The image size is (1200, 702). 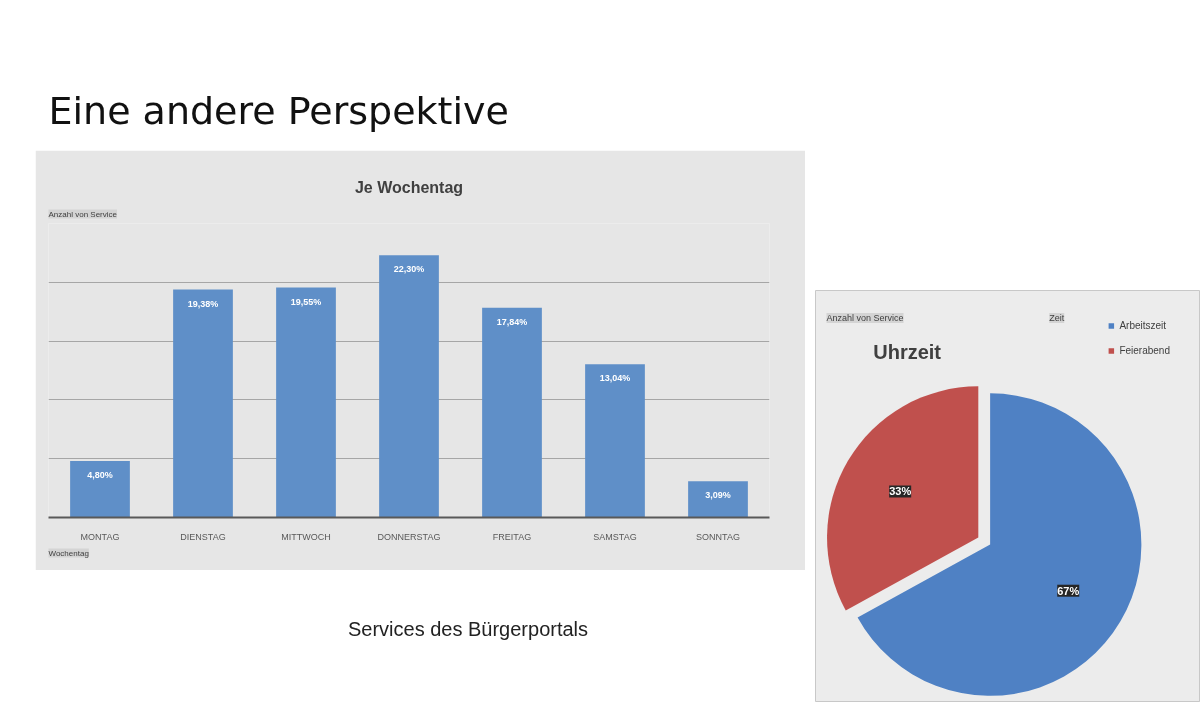 What do you see at coordinates (512, 321) in the screenshot?
I see `data-label: 17,84%` at bounding box center [512, 321].